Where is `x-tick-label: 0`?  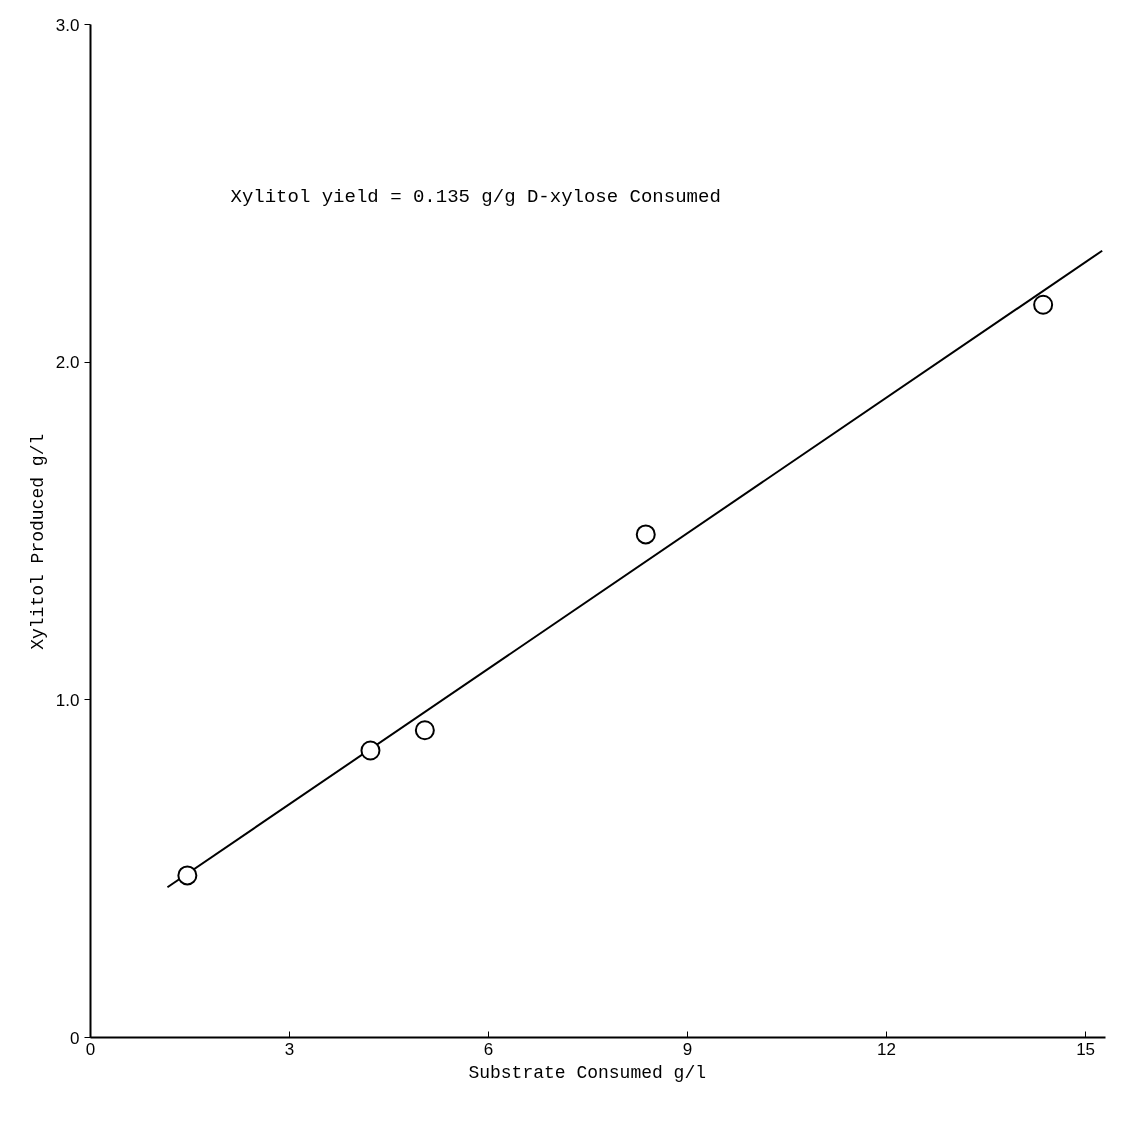
x-tick-label: 0 is located at coordinates (90, 1049).